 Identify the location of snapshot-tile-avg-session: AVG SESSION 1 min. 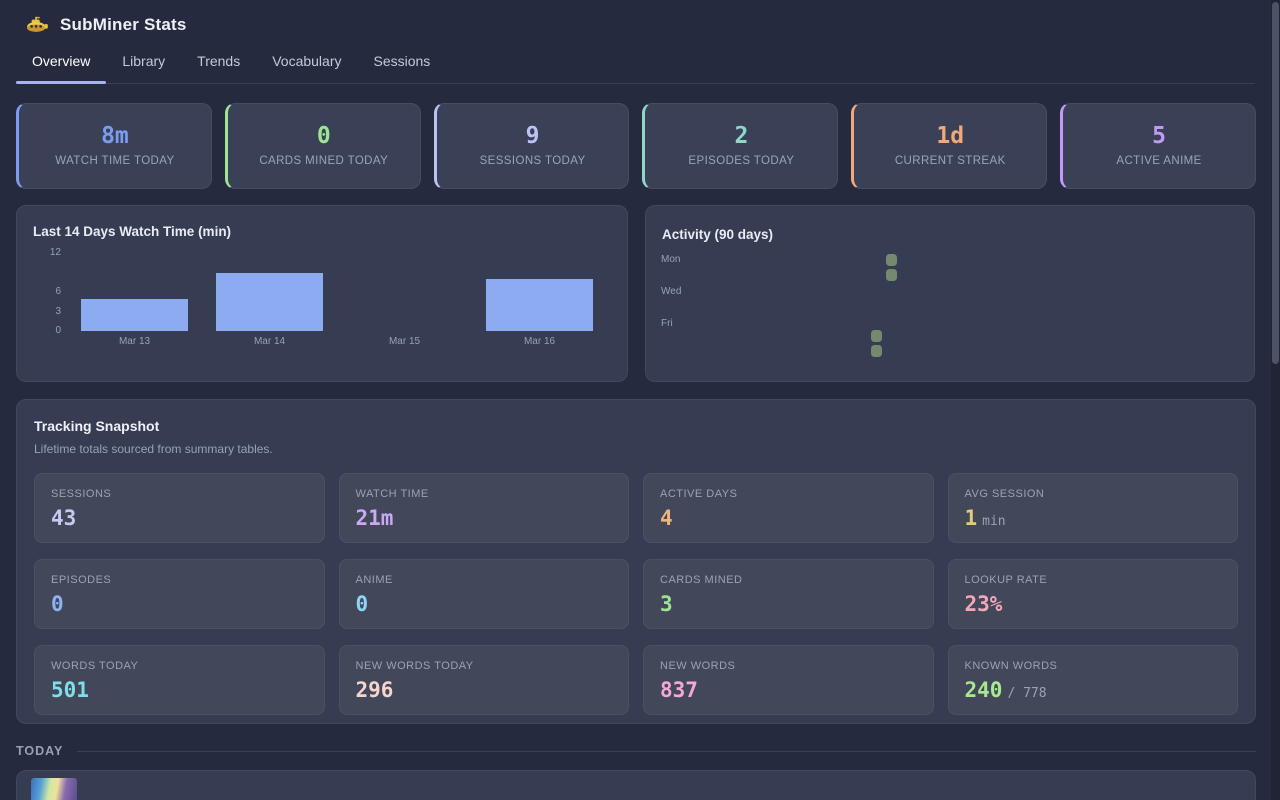
(1092, 508).